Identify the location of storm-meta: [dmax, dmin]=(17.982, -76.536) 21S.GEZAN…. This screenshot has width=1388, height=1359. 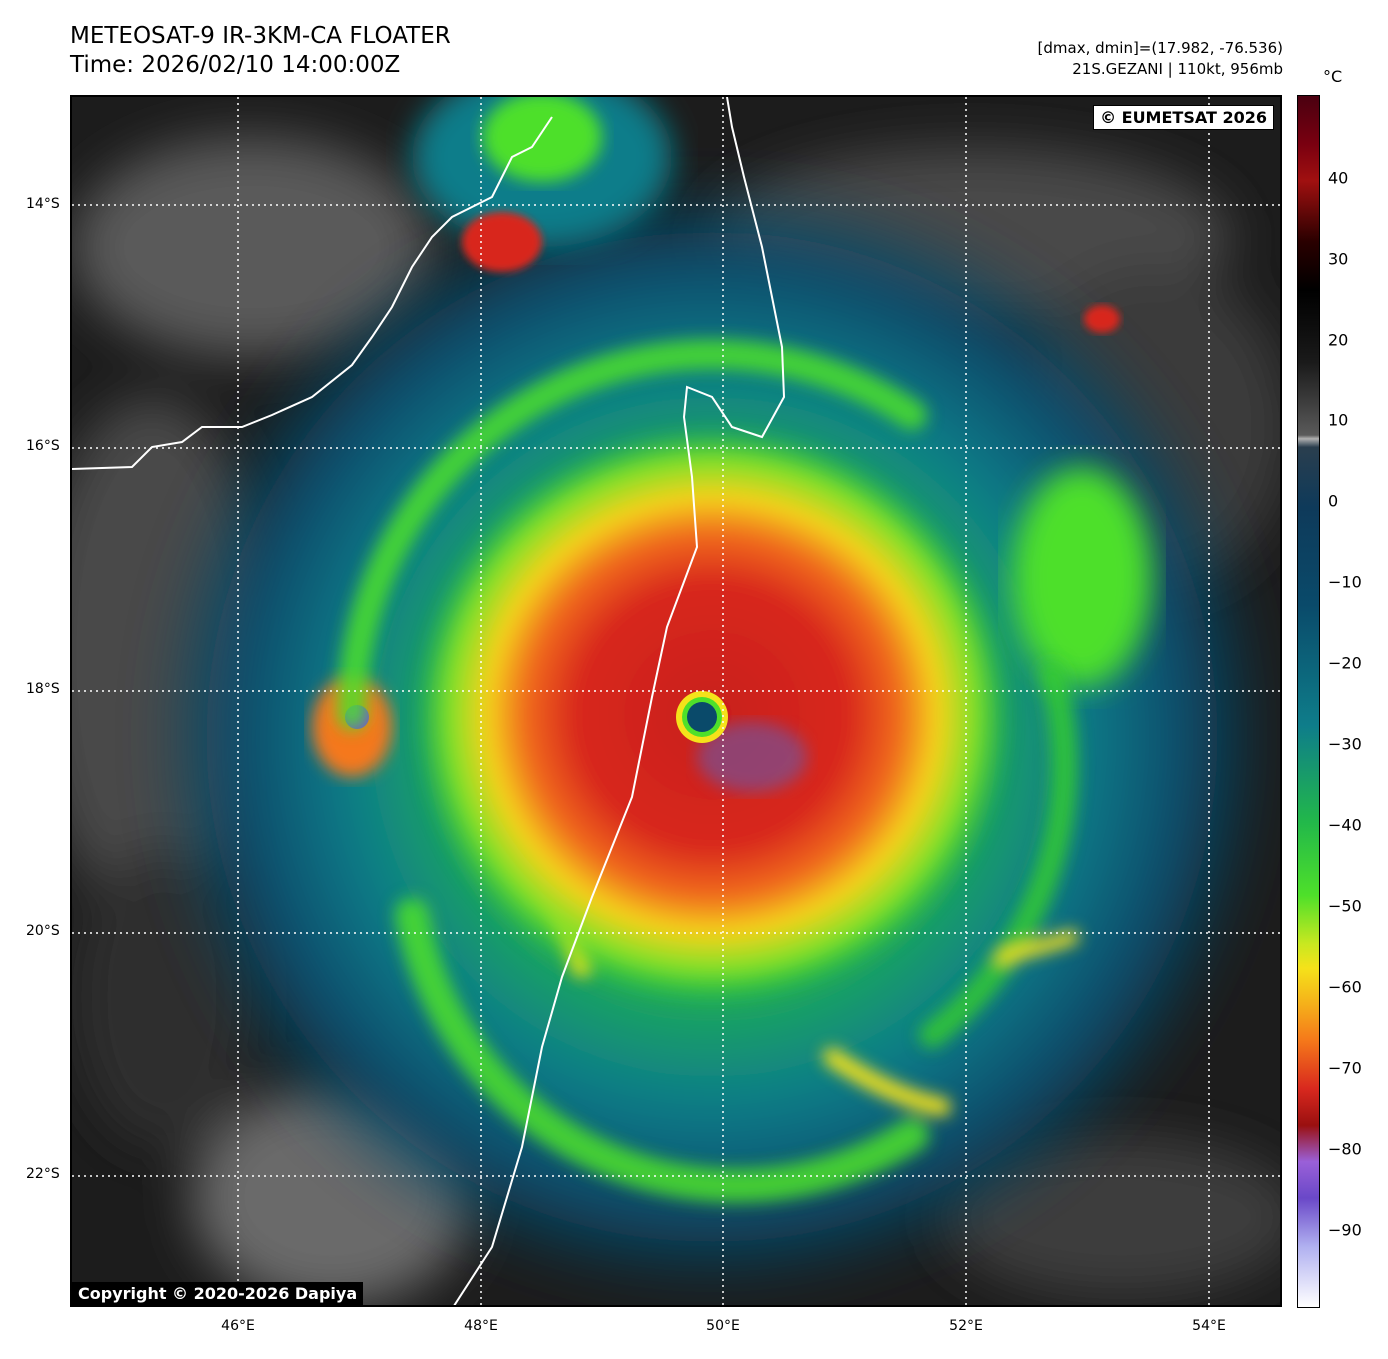
(1160, 59).